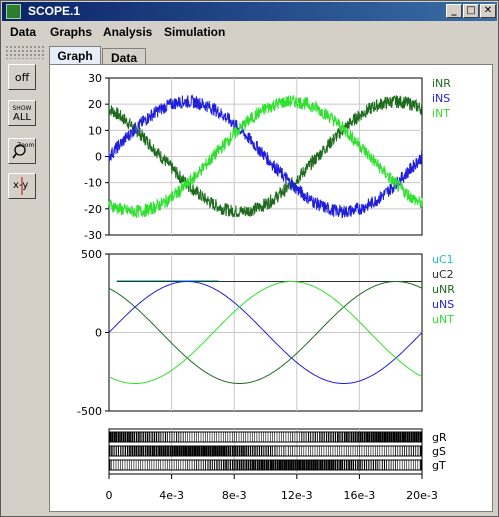 Image resolution: width=499 pixels, height=517 pixels. Describe the element at coordinates (249, 11) in the screenshot. I see `title-bar: SCOPE.1 _ □ ✕` at that location.